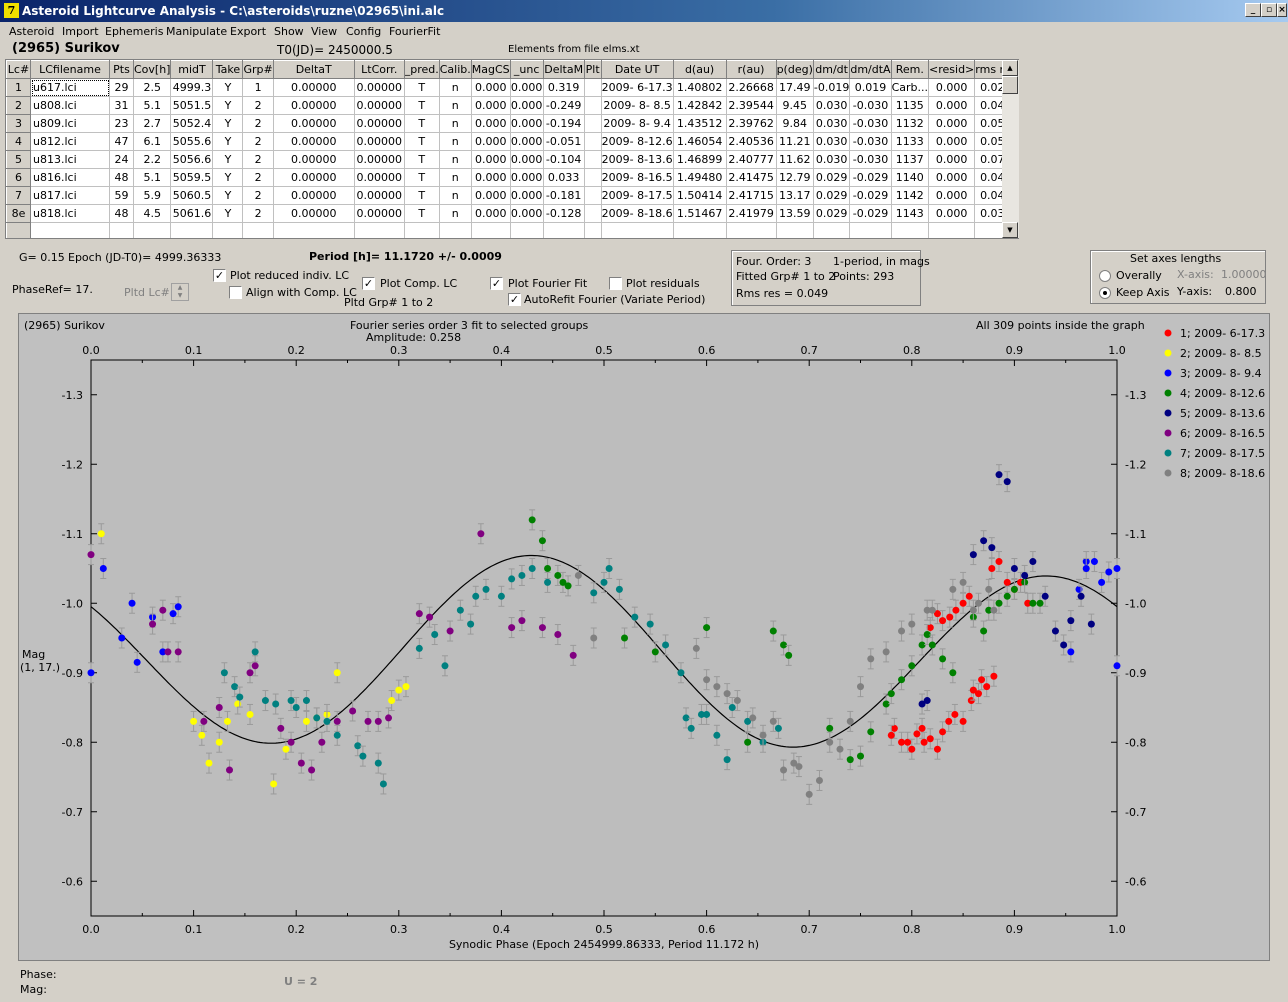 This screenshot has height=1002, width=1288. I want to click on table-cell: 3, so click(18, 123).